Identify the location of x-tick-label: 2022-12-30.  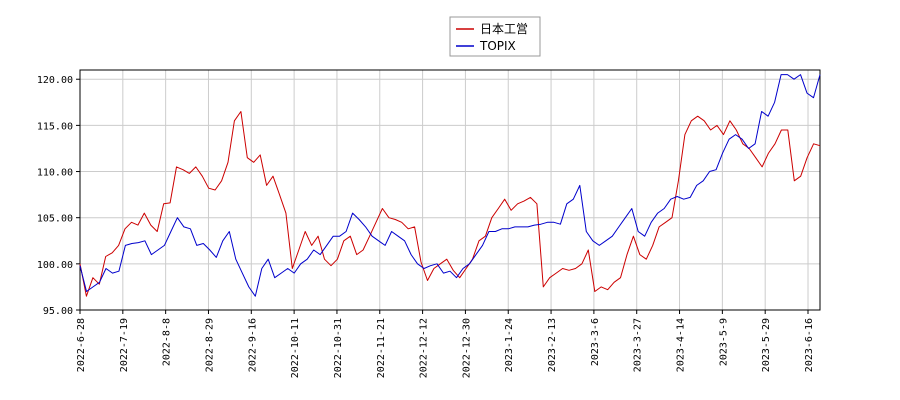
(466, 348).